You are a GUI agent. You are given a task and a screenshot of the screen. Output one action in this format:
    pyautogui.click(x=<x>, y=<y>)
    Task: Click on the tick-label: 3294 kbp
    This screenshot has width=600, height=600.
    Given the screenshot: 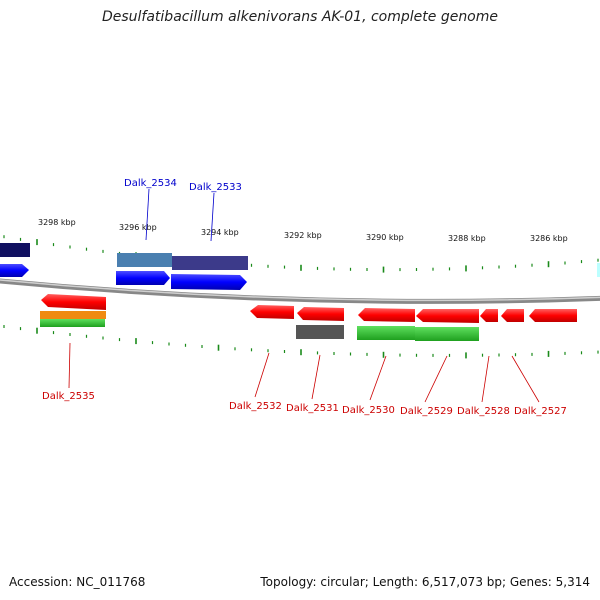 What is the action you would take?
    pyautogui.click(x=220, y=232)
    